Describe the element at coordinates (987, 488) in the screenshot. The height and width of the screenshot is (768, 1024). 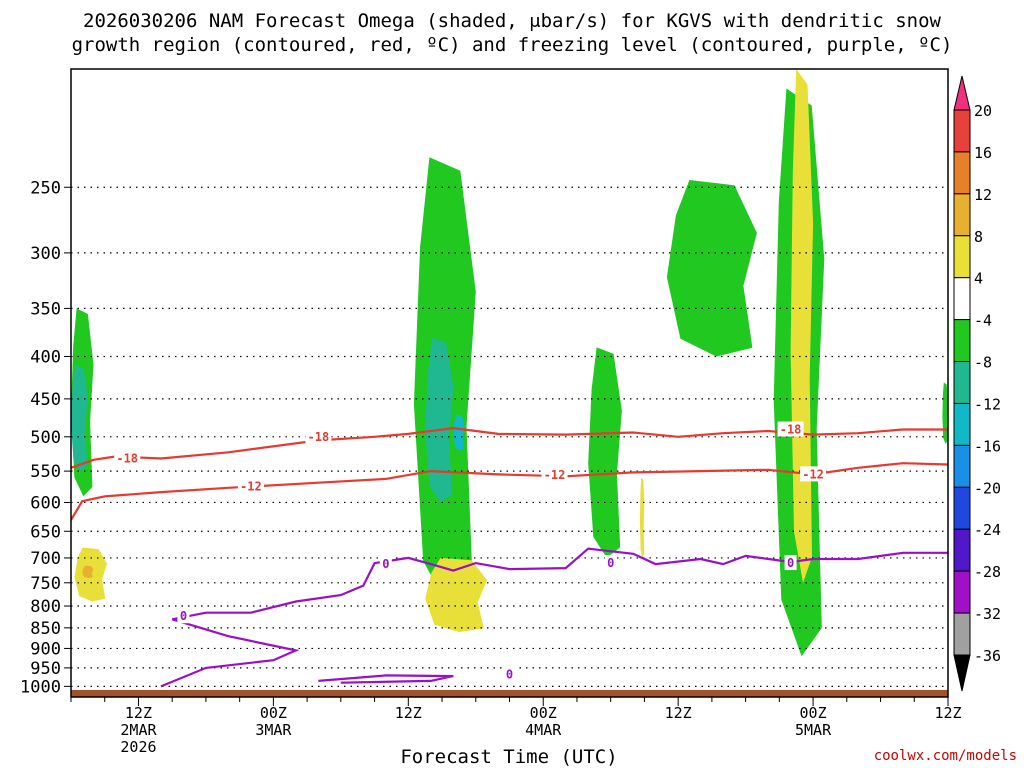
I see `colorbar-label-9: -20` at that location.